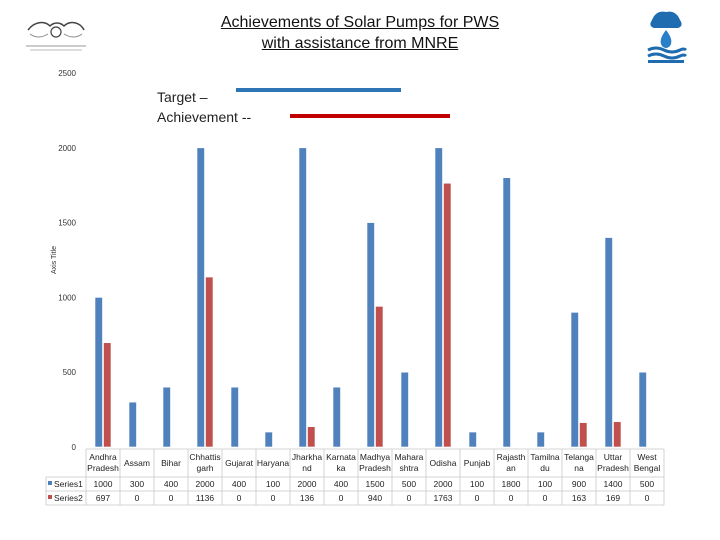  Describe the element at coordinates (54, 260) in the screenshot. I see `y-axis-title: Axis Title` at that location.